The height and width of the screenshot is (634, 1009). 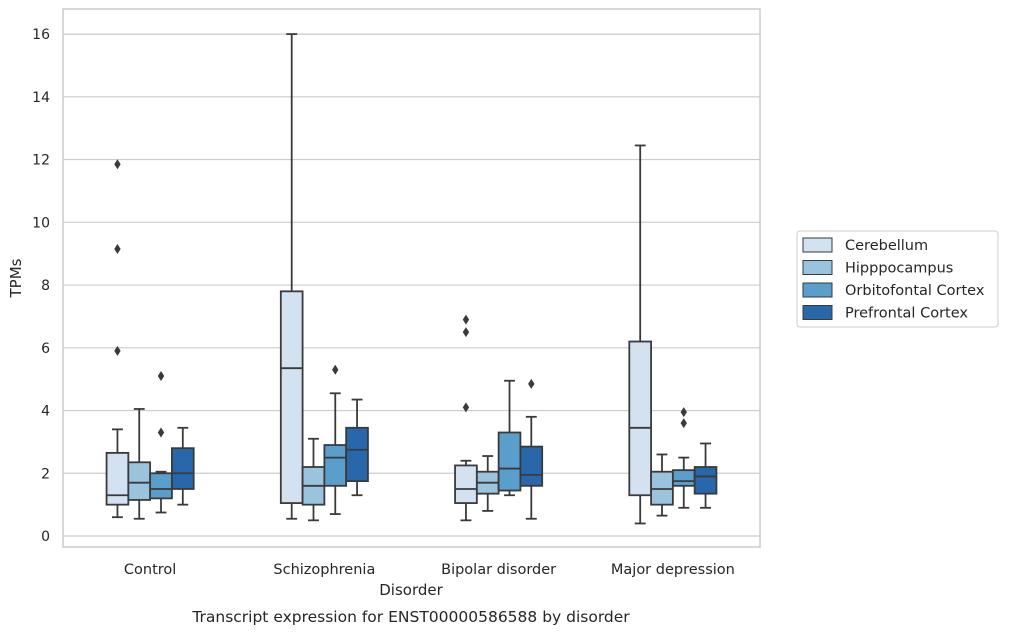 I want to click on legend-frame, so click(x=897, y=279).